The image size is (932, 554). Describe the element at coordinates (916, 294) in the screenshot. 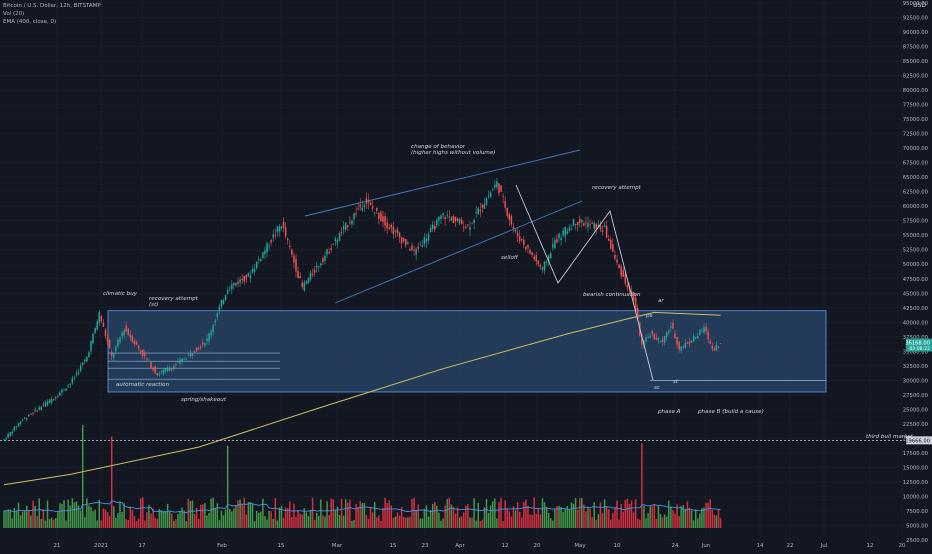

I see `y-tick-label: 45000.00` at that location.